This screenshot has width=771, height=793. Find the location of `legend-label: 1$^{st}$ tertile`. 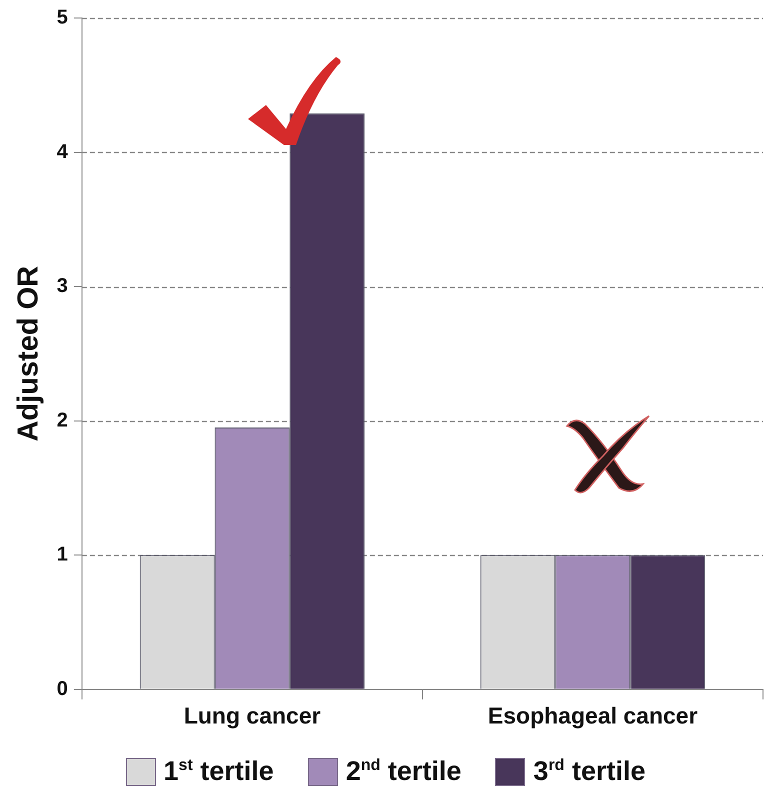

legend-label: 1$^{st}$ tertile is located at coordinates (219, 771).